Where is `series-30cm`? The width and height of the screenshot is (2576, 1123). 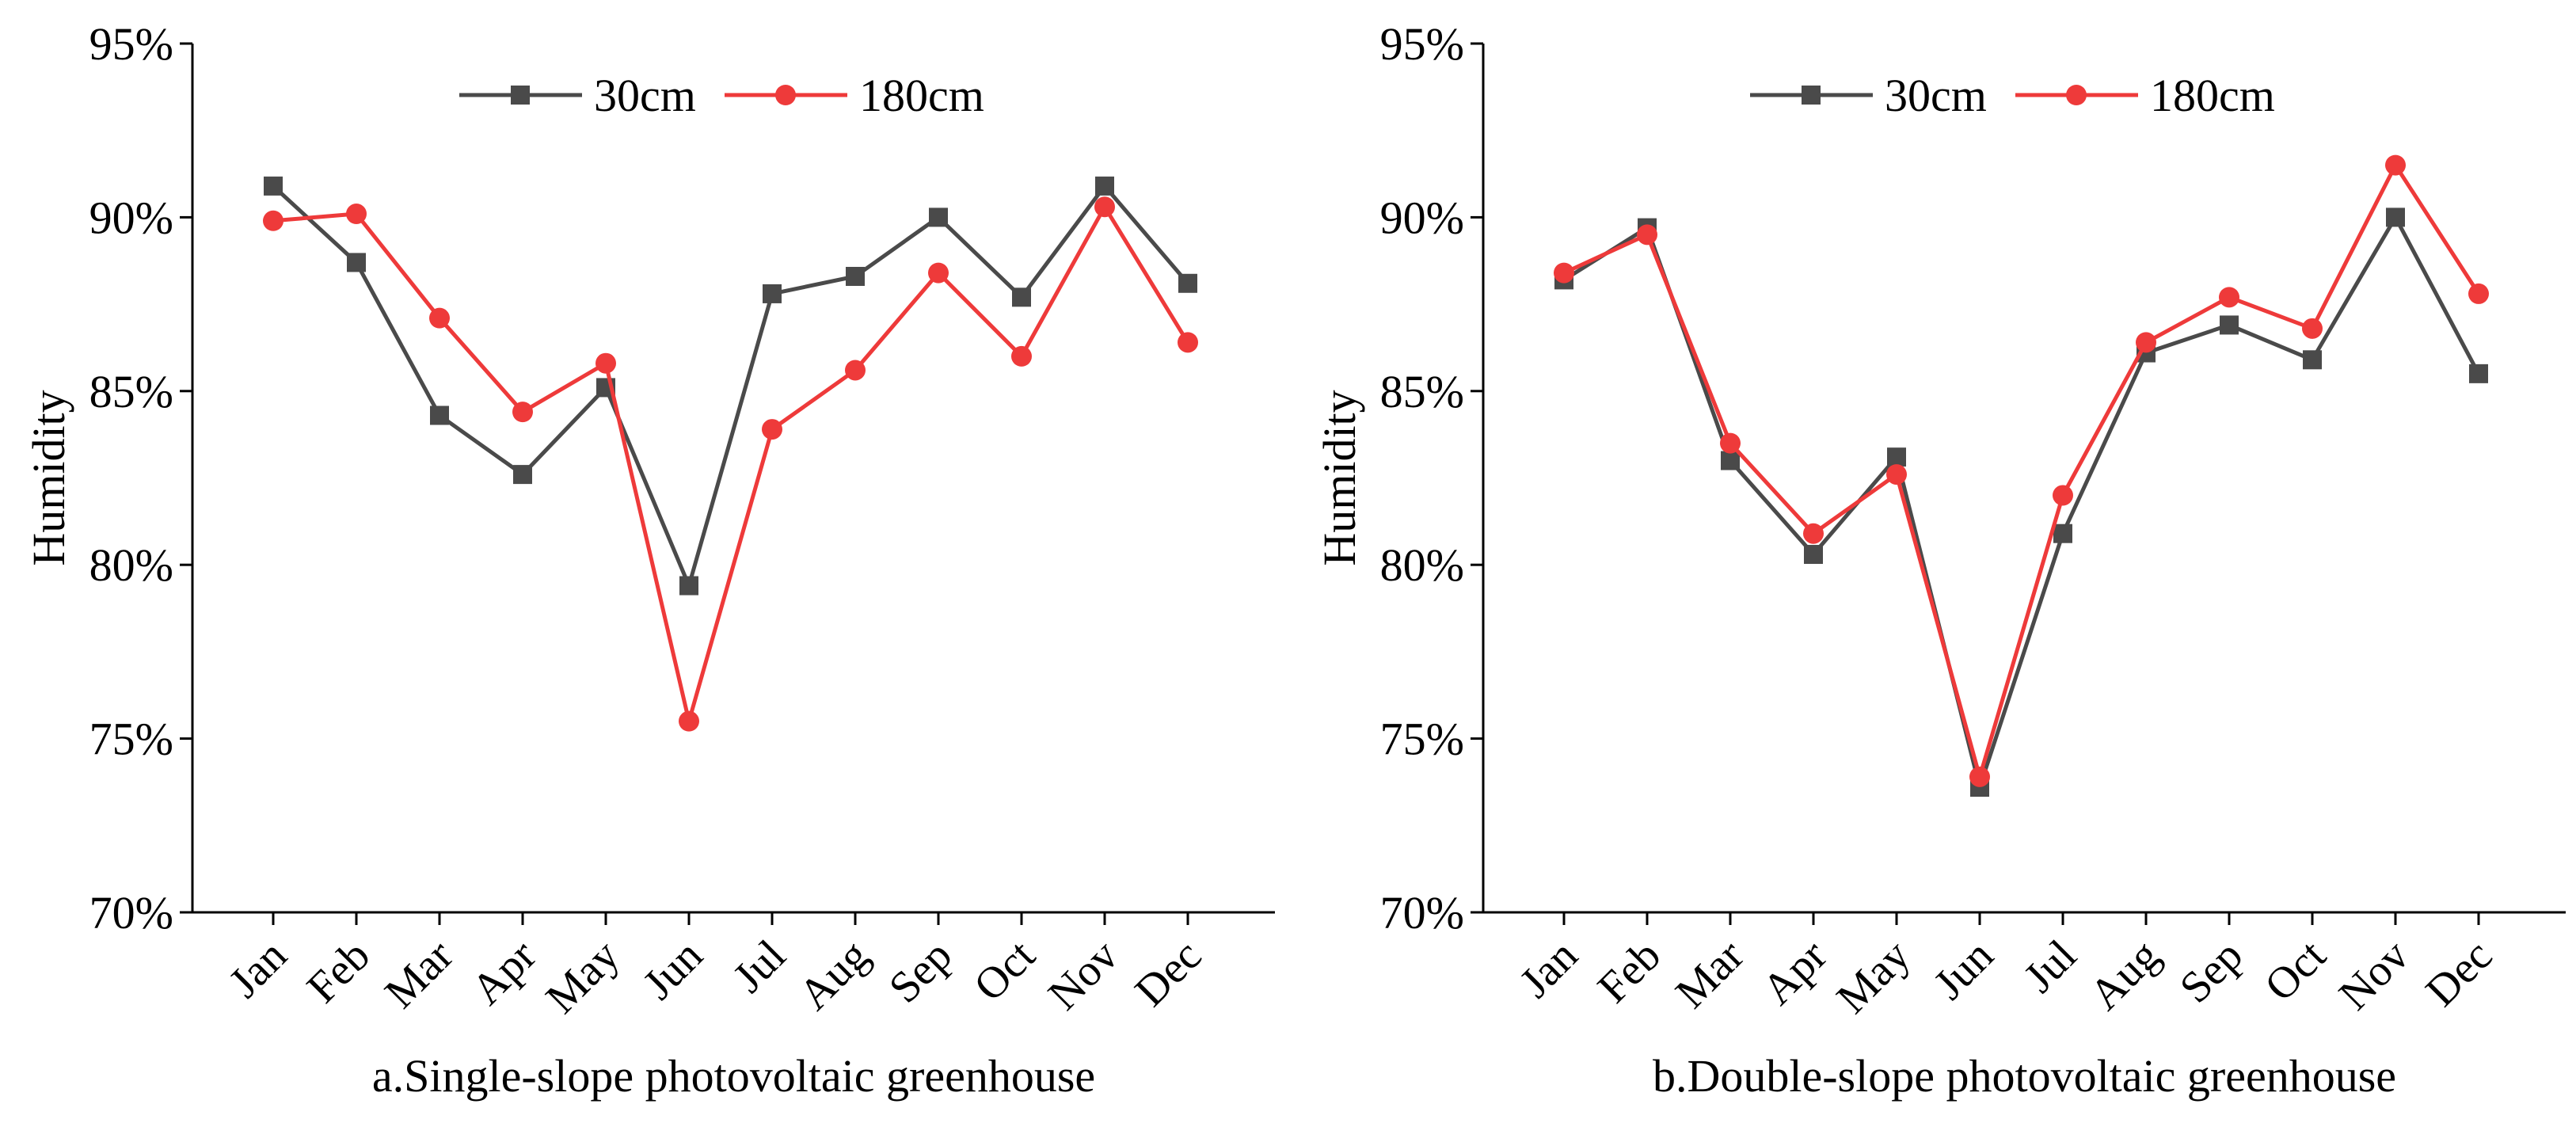
series-30cm is located at coordinates (730, 386).